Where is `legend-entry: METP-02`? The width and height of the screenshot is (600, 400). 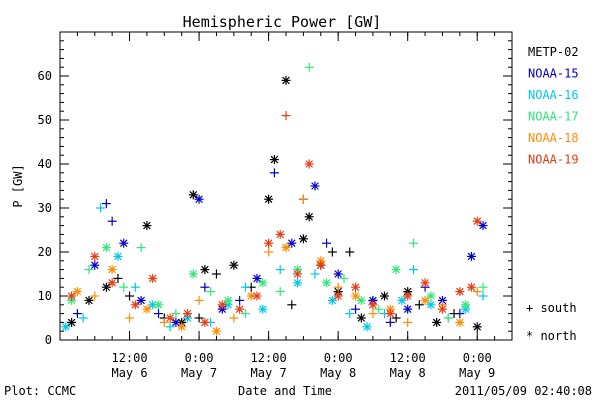
legend-entry: METP-02 is located at coordinates (553, 52).